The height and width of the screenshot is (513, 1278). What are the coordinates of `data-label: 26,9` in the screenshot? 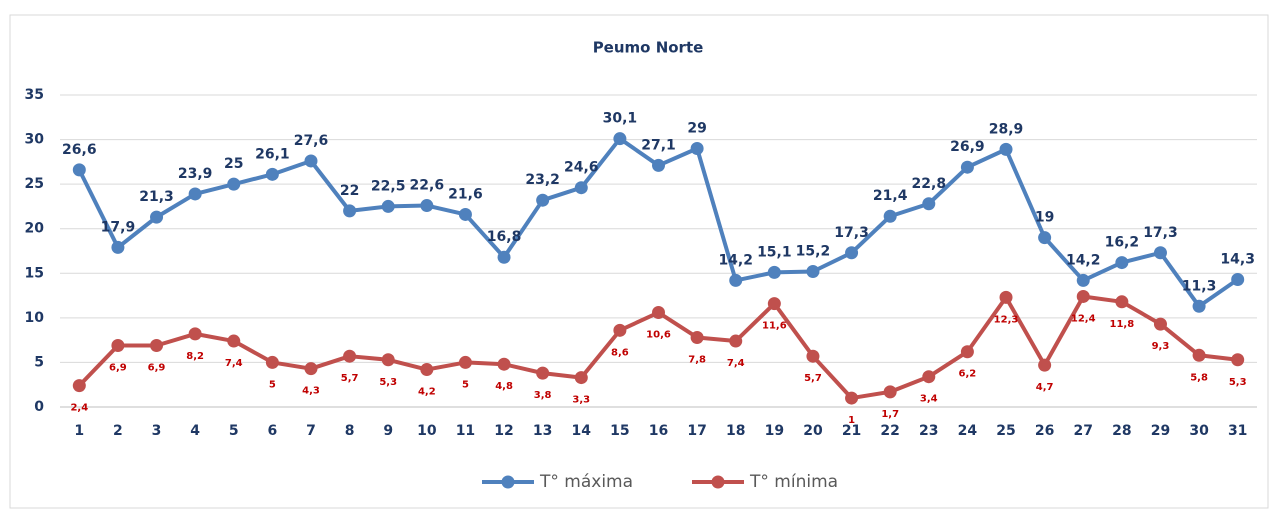 It's located at (967, 147).